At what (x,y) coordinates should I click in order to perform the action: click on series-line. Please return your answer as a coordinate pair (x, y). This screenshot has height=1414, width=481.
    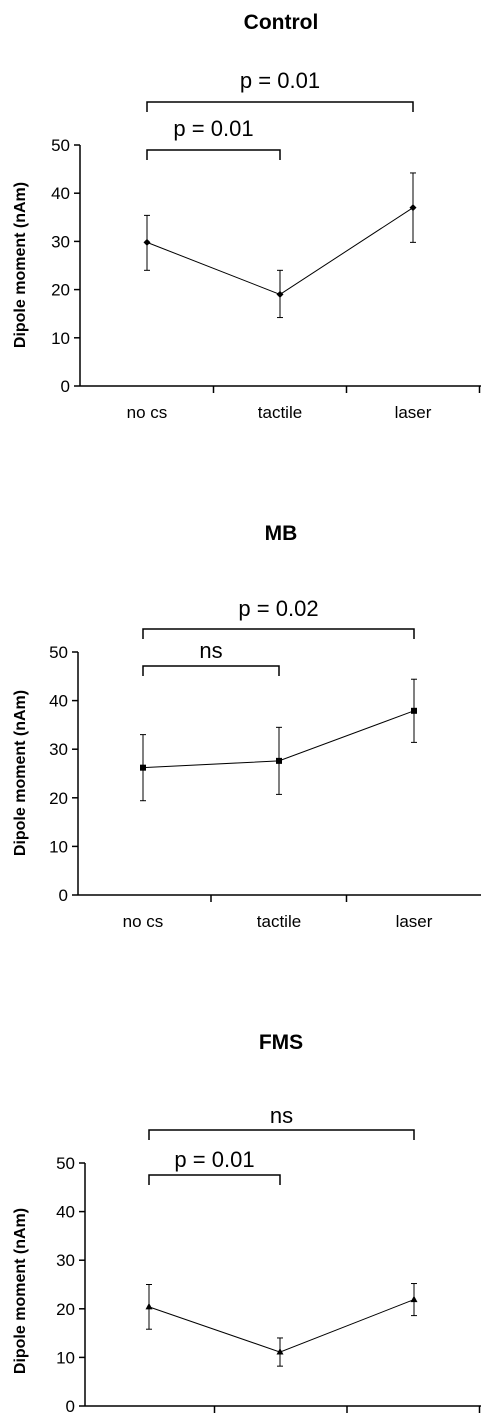
    Looking at the image, I should click on (281, 1326).